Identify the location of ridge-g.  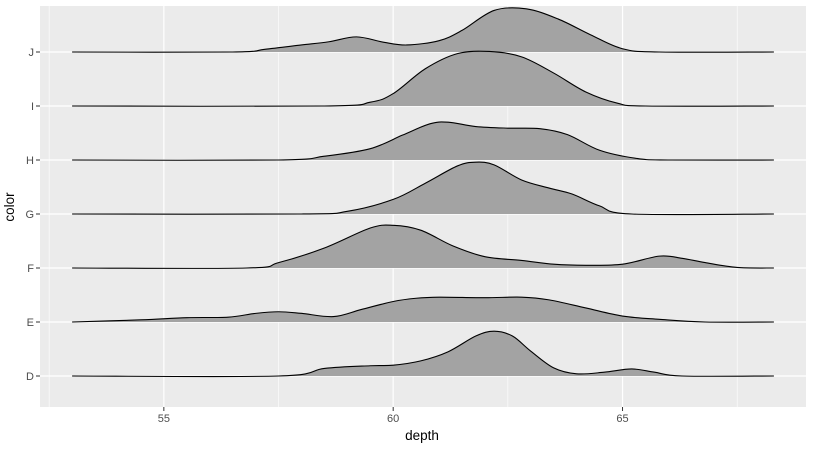
(423, 188).